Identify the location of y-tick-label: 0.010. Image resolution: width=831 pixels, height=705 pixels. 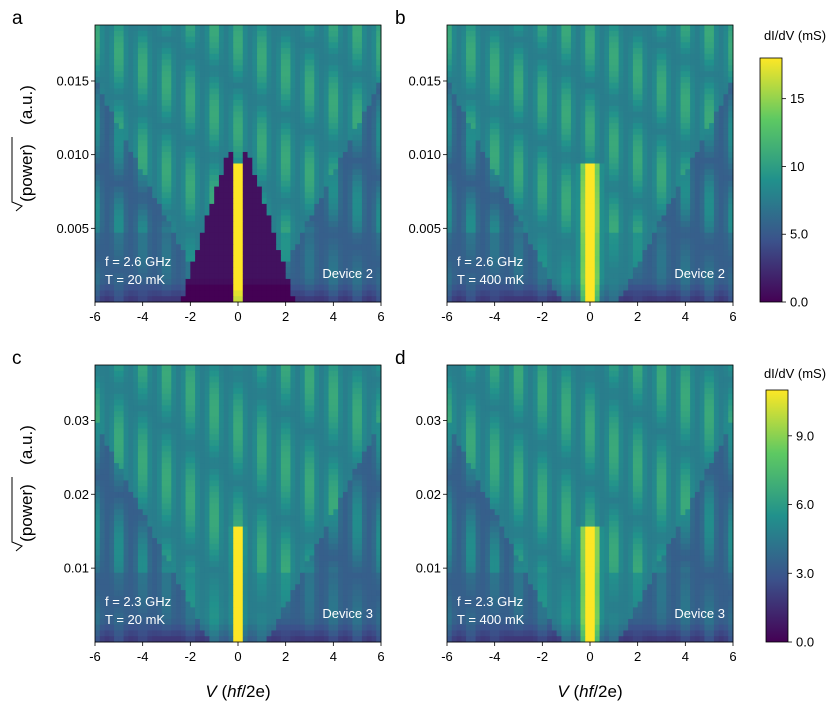
(72, 154).